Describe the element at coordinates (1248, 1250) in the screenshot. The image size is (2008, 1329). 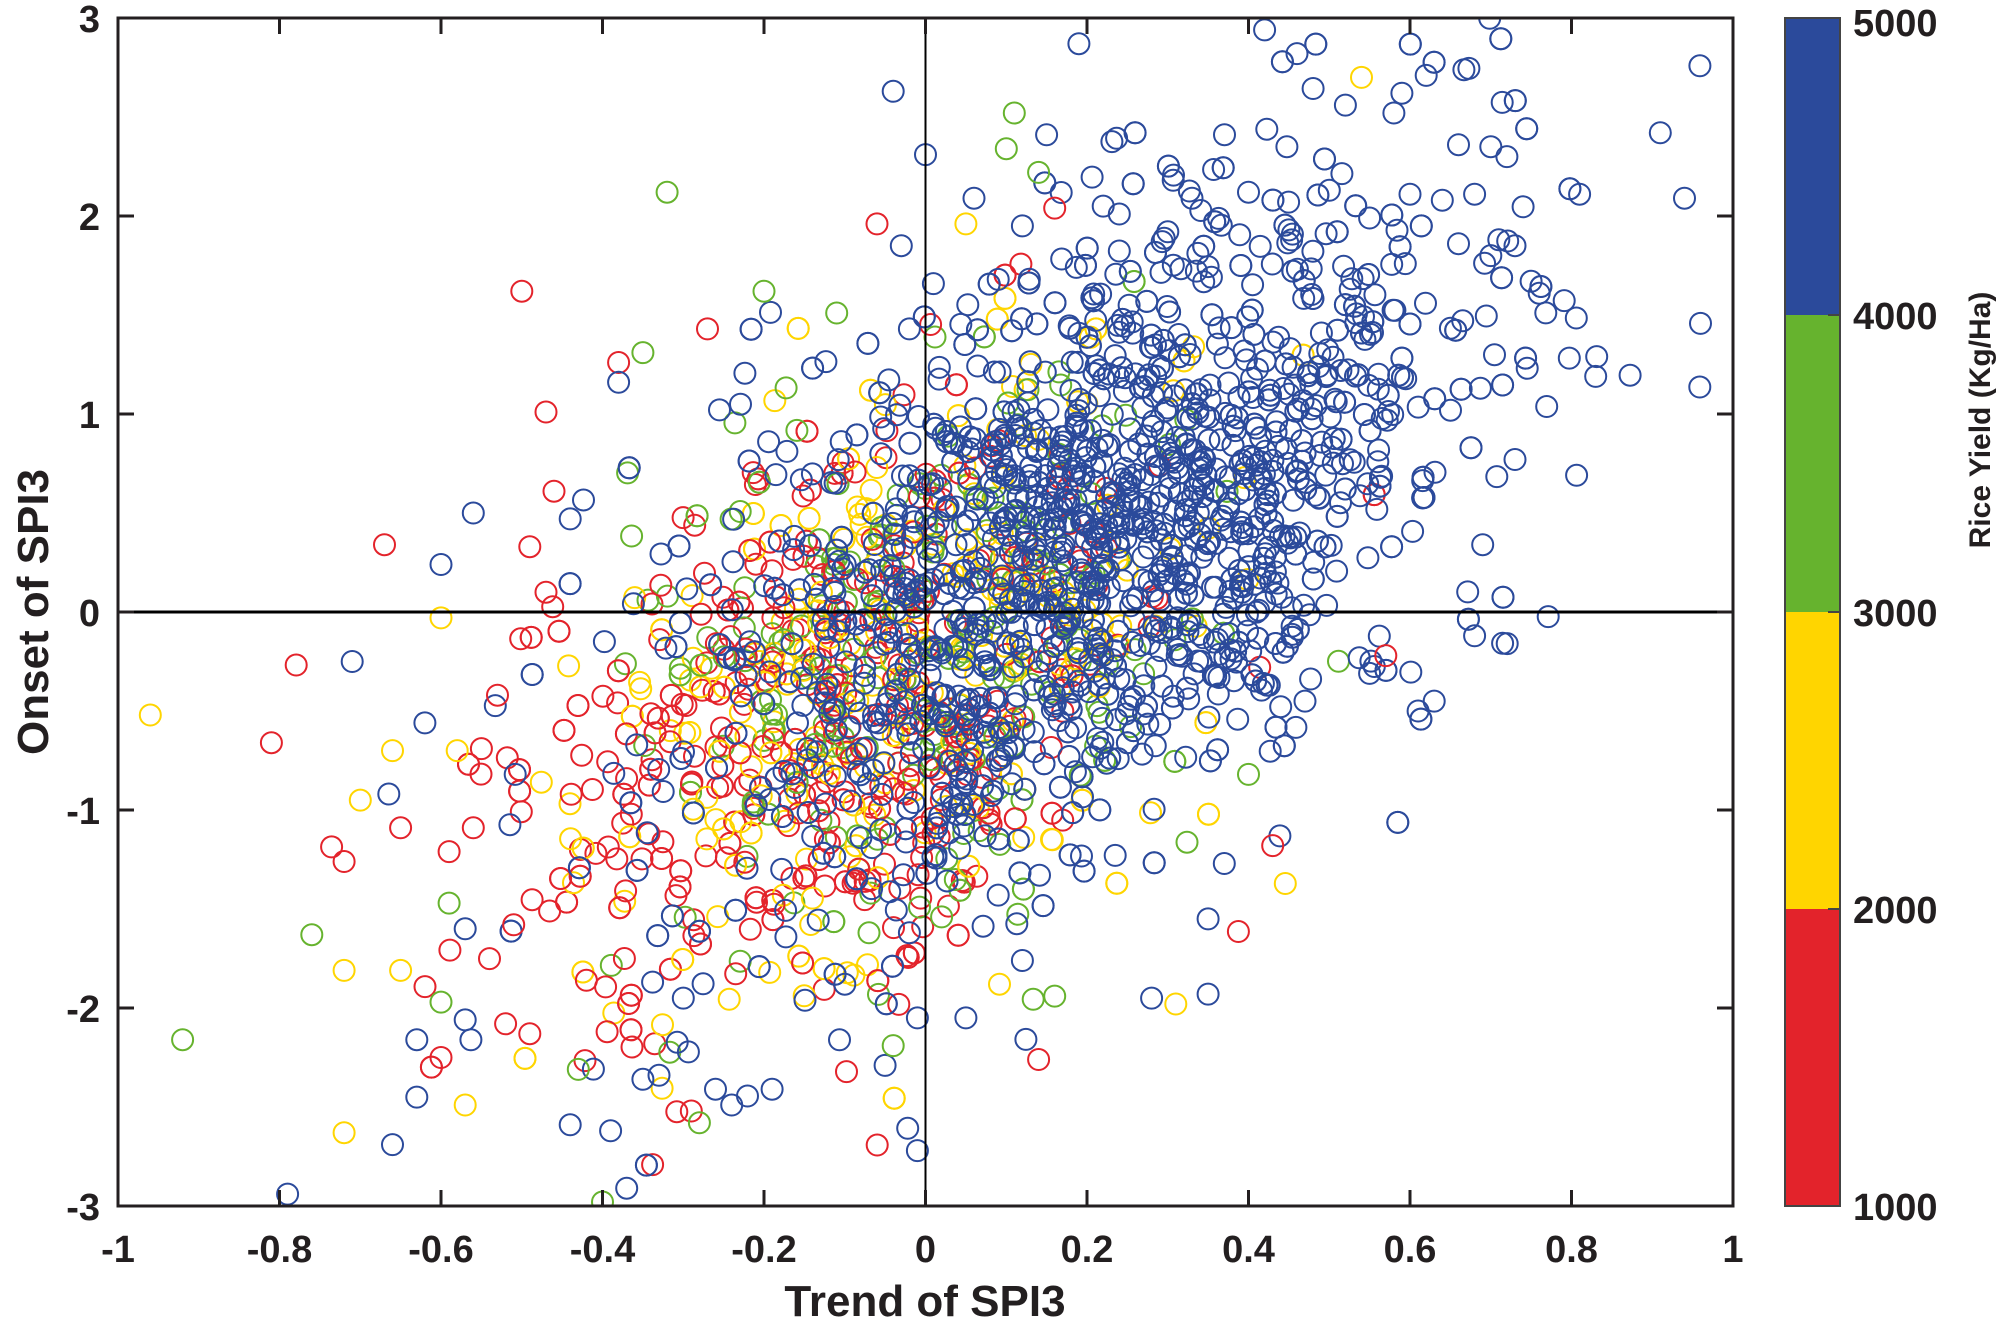
I see `x-tick-label: 0.4` at that location.